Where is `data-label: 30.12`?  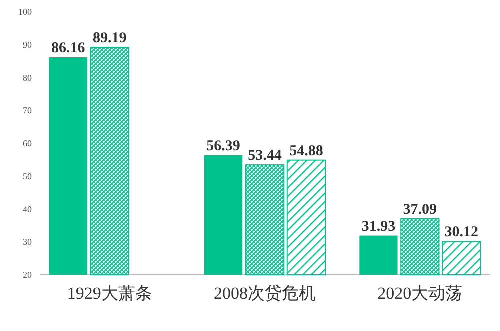 data-label: 30.12 is located at coordinates (461, 232).